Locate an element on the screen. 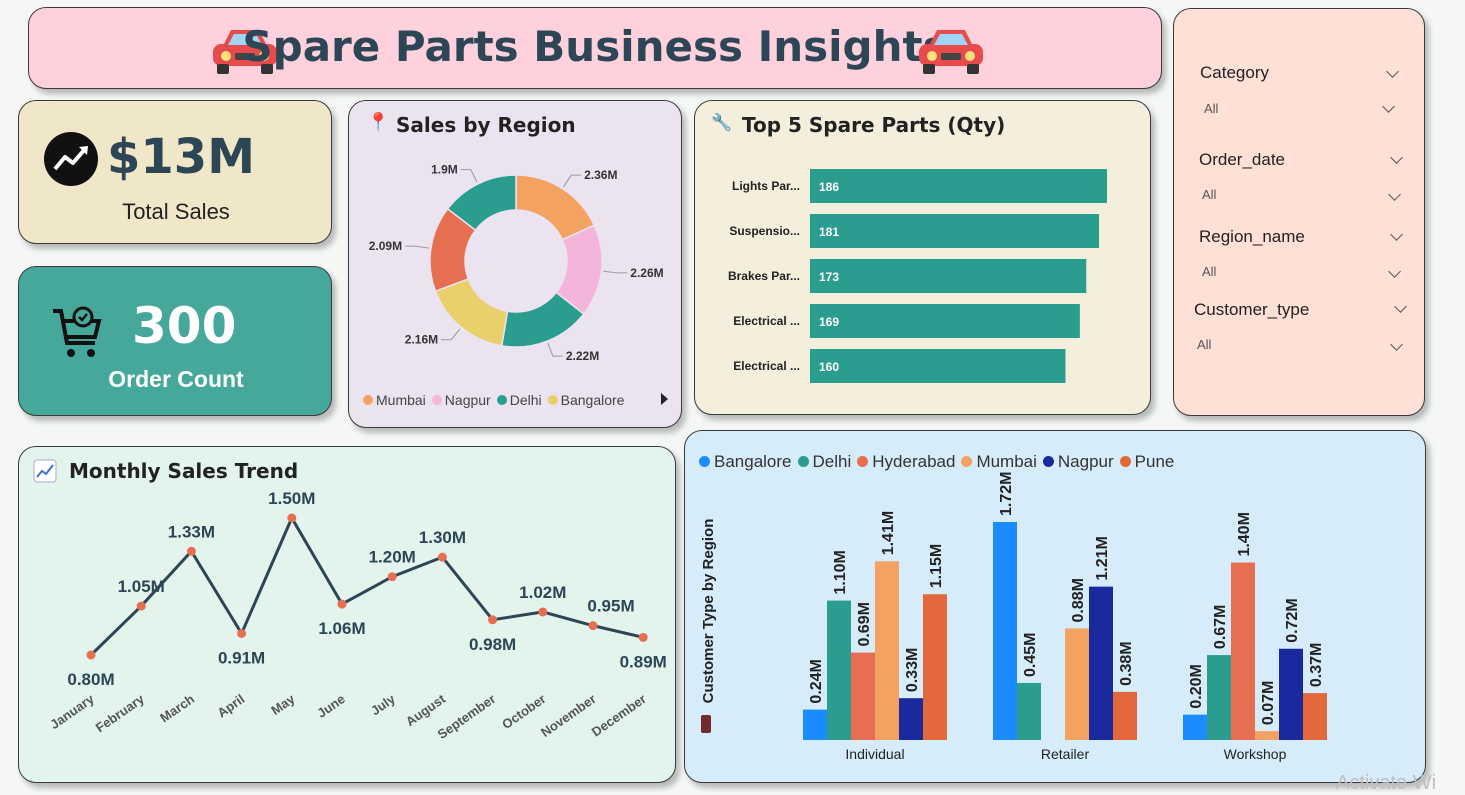 Image resolution: width=1465 pixels, height=795 pixels. order-count-card: 300 Order Count is located at coordinates (175, 341).